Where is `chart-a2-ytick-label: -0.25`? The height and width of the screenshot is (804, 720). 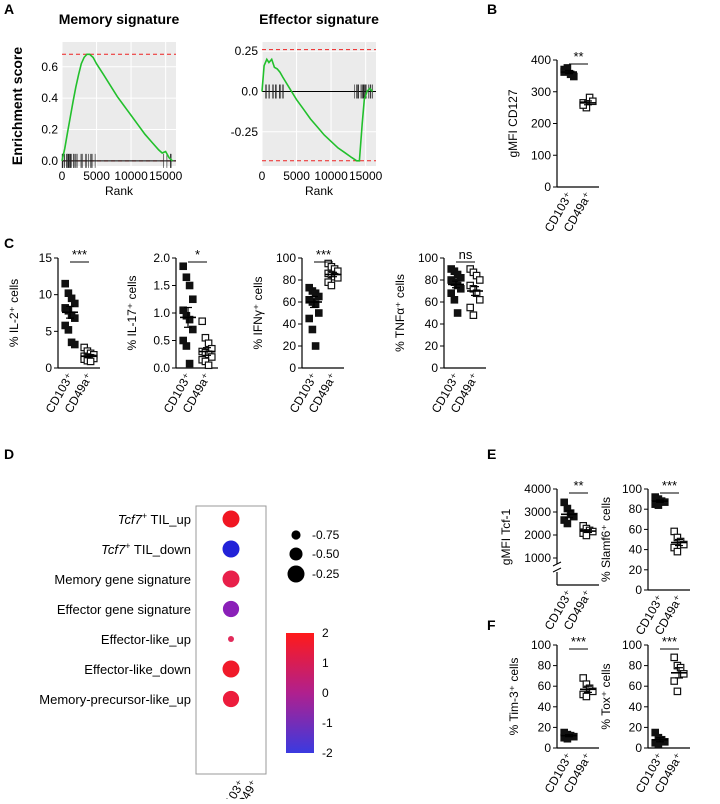 chart-a2-ytick-label: -0.25 is located at coordinates (245, 132).